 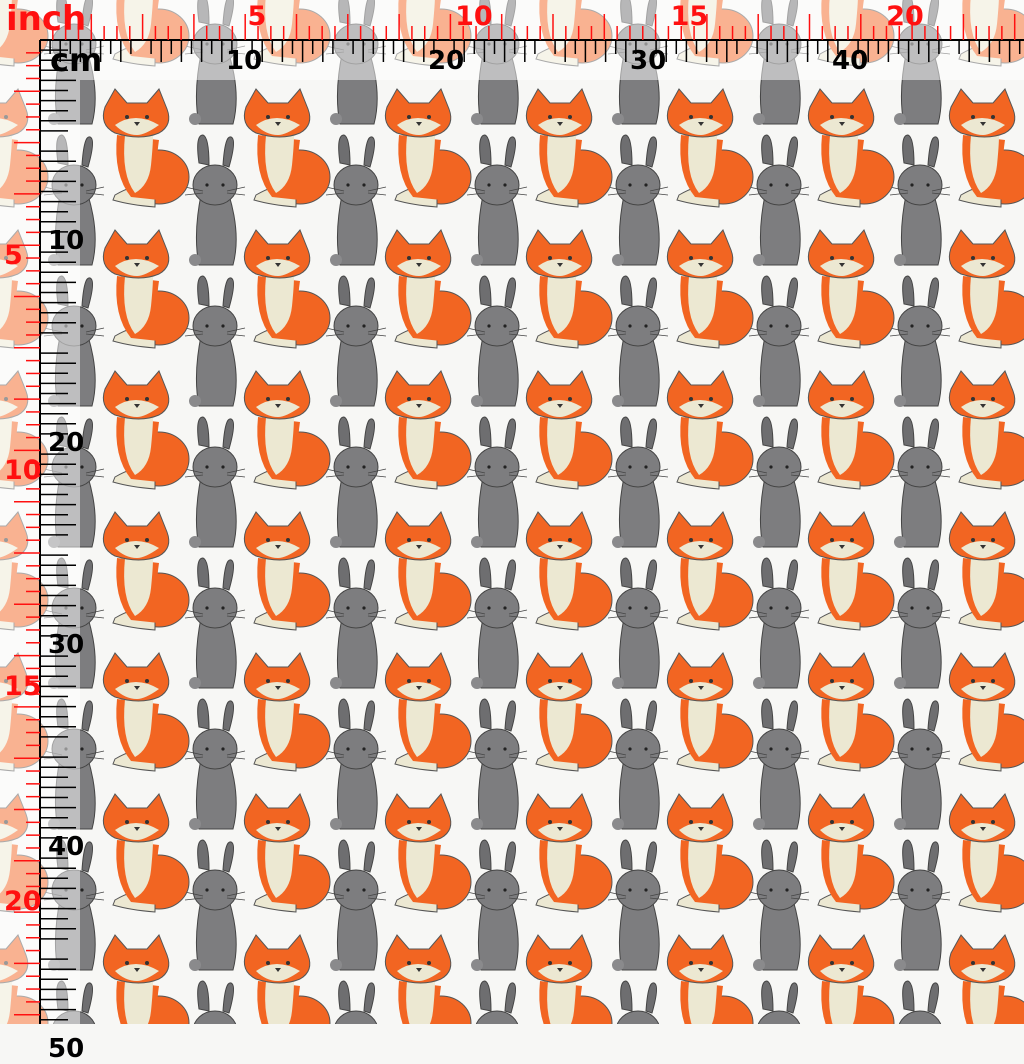 What do you see at coordinates (66, 645) in the screenshot?
I see `left-cm-label: 30` at bounding box center [66, 645].